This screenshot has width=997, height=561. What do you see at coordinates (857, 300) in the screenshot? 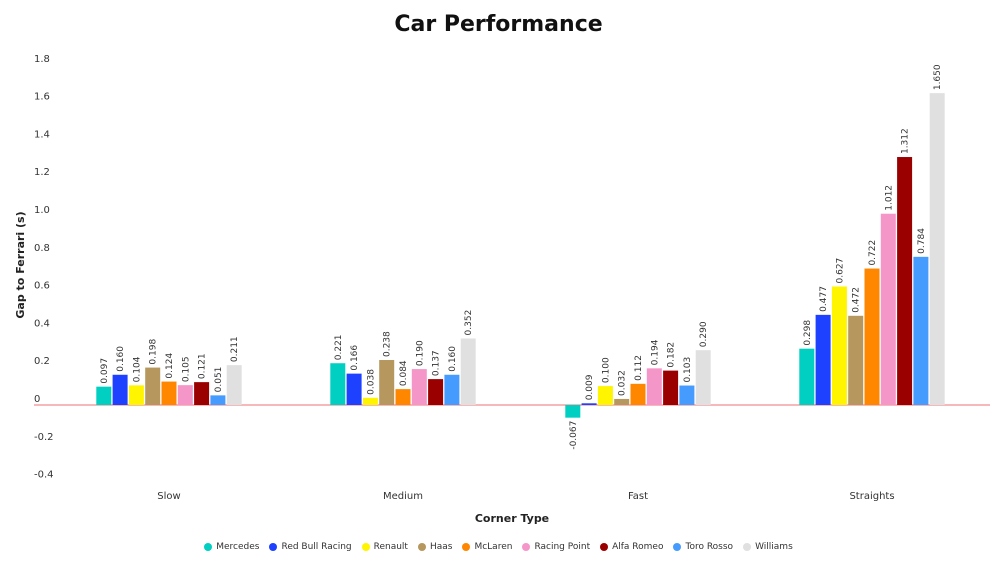
I see `data-label: 0.472` at bounding box center [857, 300].